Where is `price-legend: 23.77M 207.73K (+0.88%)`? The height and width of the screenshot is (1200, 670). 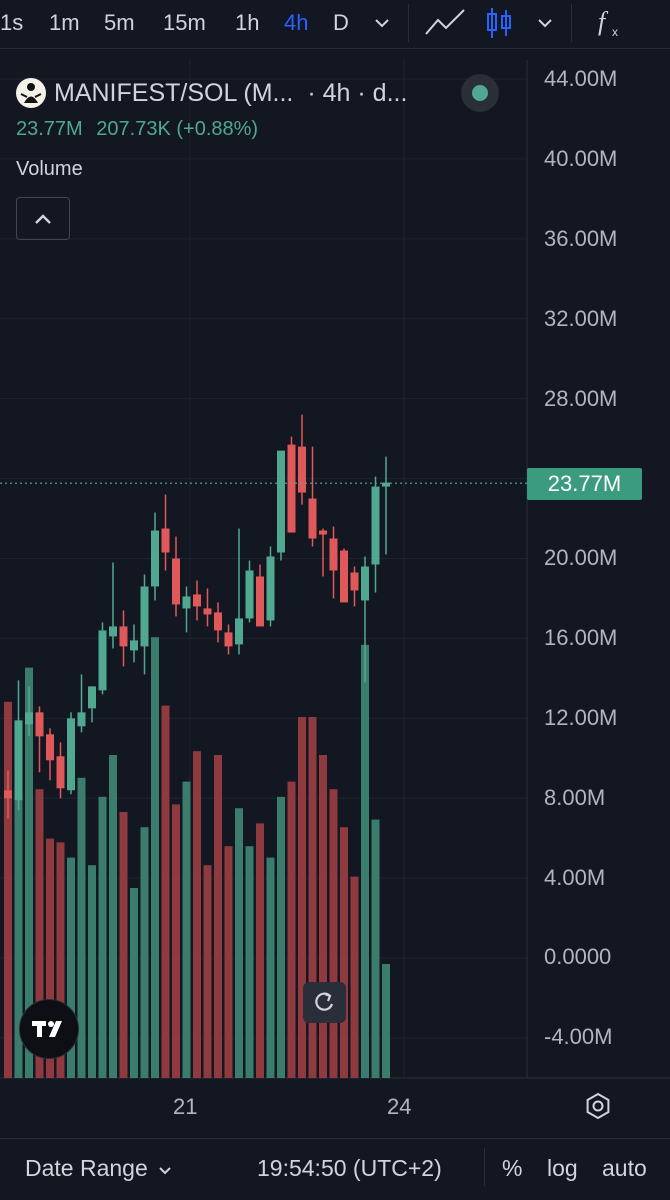
price-legend: 23.77M 207.73K (+0.88%) is located at coordinates (137, 129).